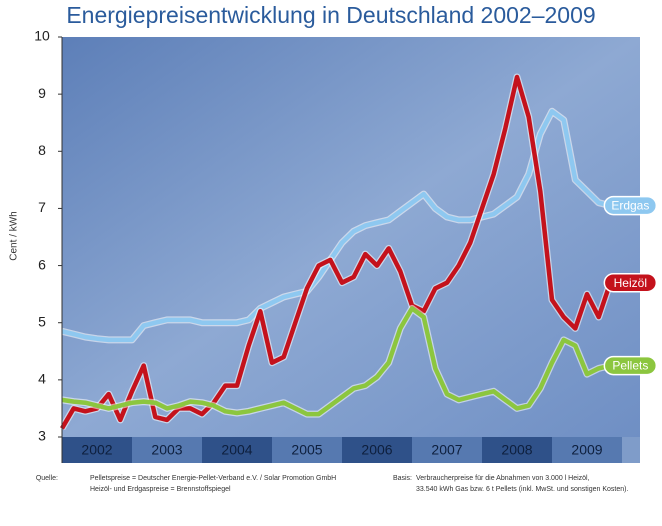  What do you see at coordinates (42, 150) in the screenshot?
I see `y-tick-label: 8` at bounding box center [42, 150].